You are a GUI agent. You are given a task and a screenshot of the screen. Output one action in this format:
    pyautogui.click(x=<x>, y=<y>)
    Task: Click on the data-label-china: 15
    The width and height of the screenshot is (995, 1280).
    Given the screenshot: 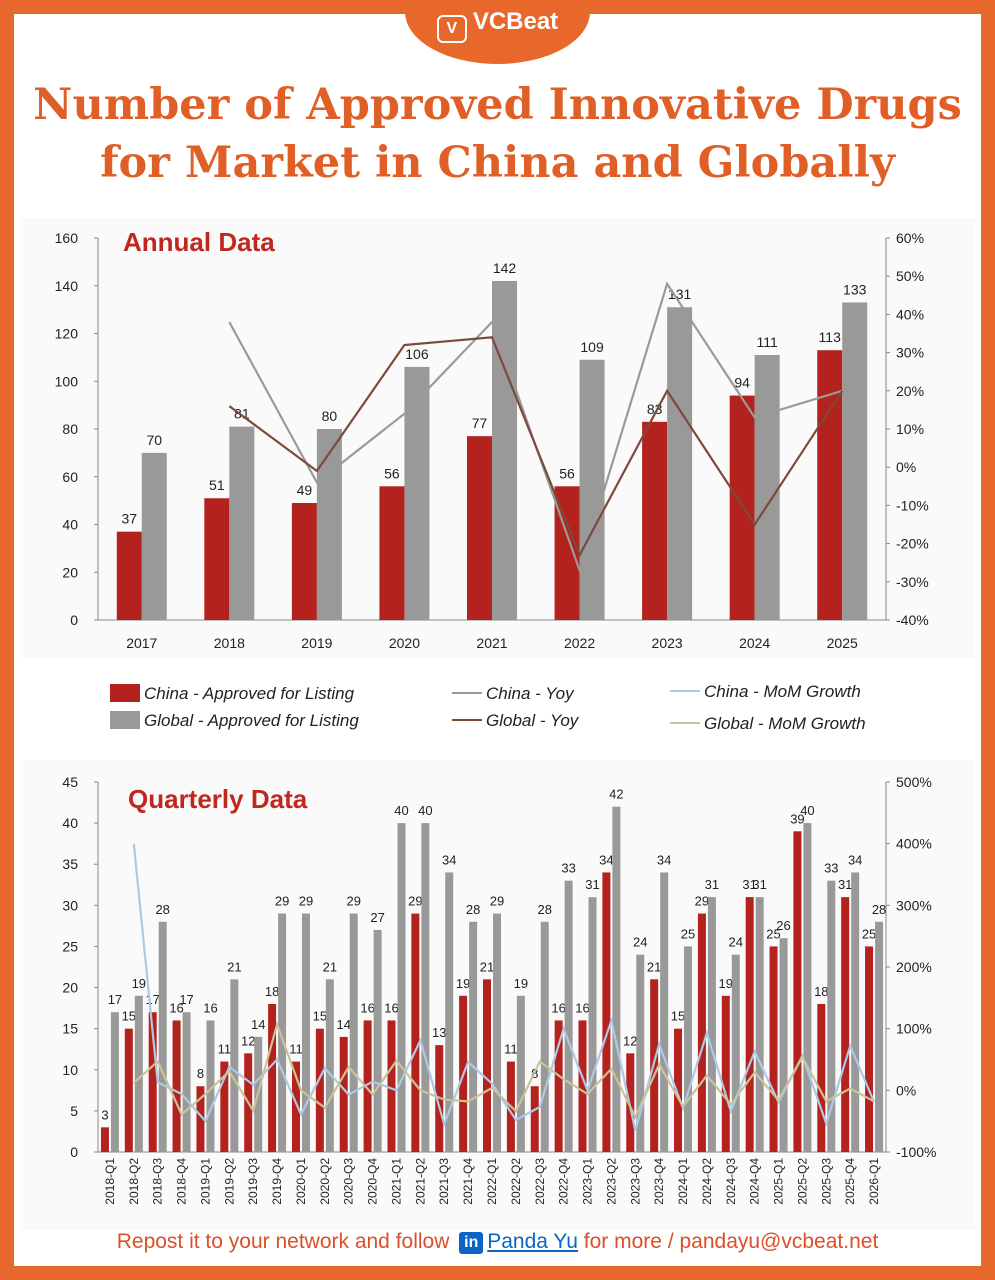 What is the action you would take?
    pyautogui.click(x=320, y=1016)
    